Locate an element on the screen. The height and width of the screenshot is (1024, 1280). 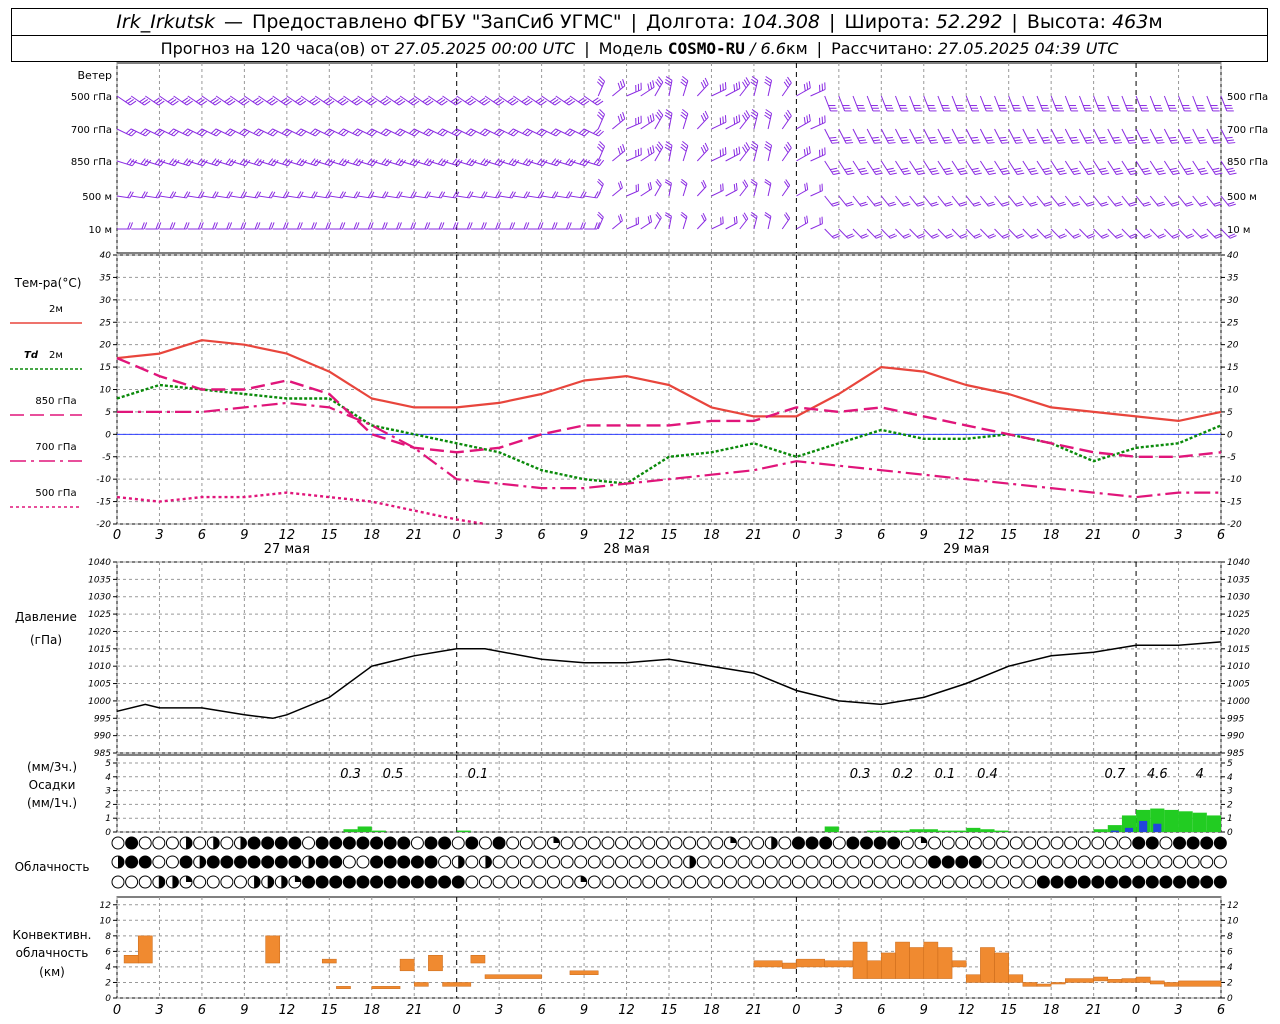
temperature-tick-label-right: -20 is located at coordinates (1234, 525).